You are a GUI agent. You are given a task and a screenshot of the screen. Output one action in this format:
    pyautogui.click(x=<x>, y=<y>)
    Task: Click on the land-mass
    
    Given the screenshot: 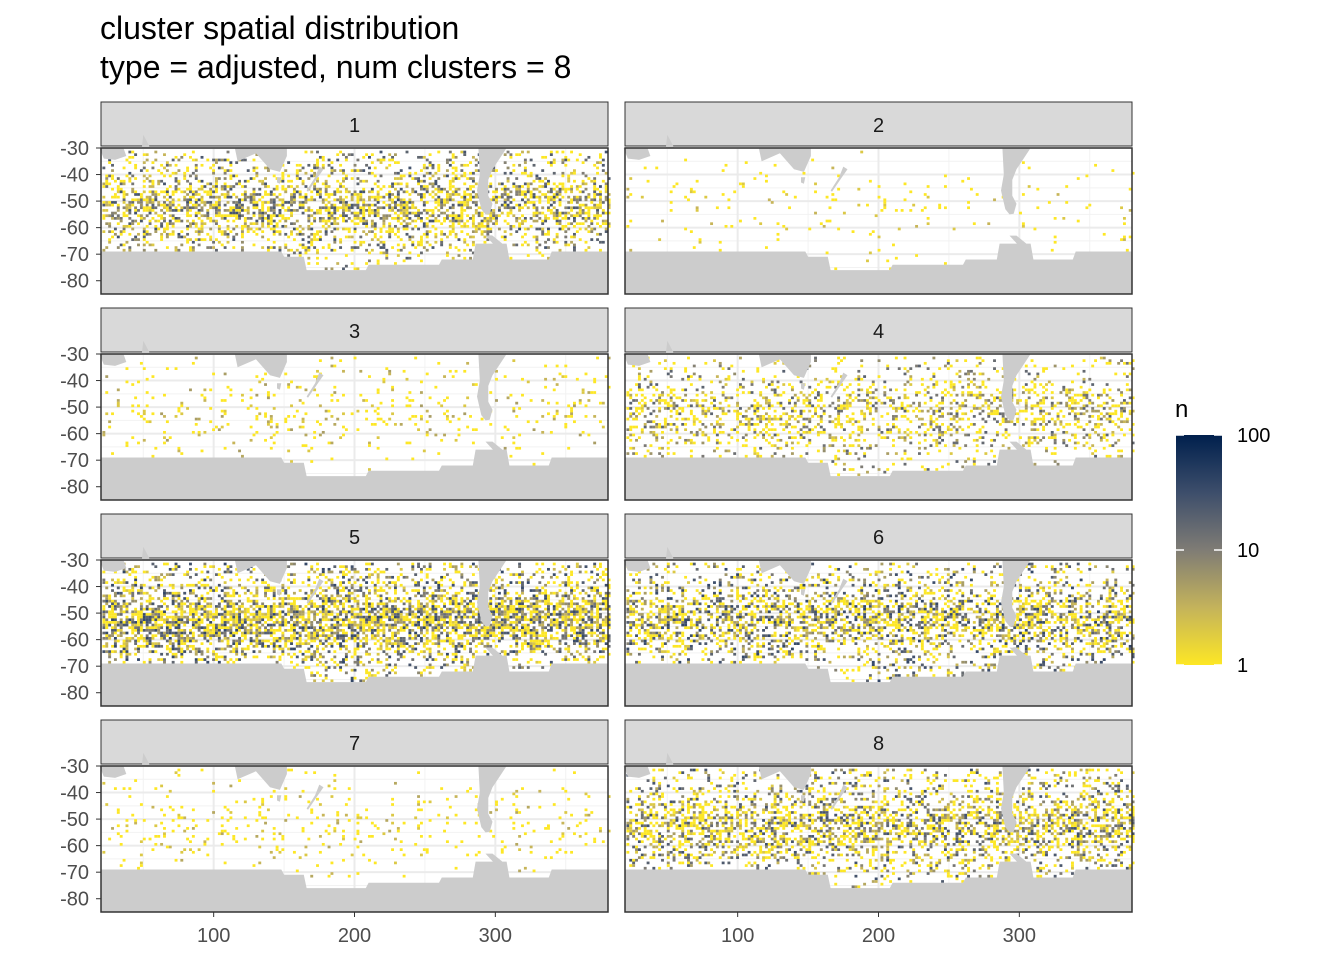 What is the action you would take?
    pyautogui.click(x=279, y=386)
    